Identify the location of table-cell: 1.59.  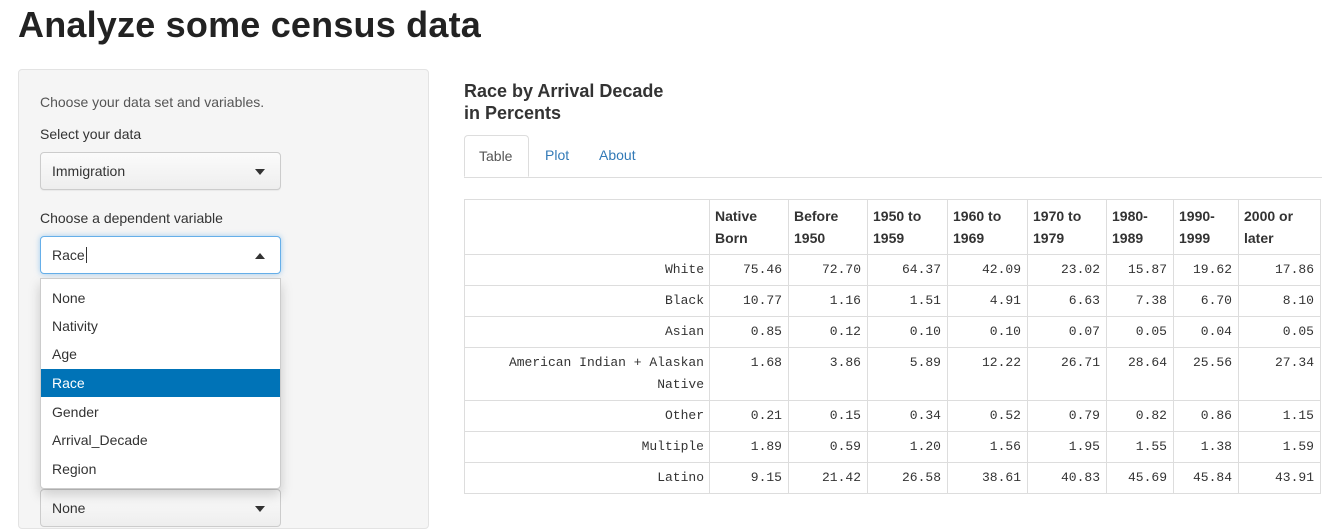
(1279, 447).